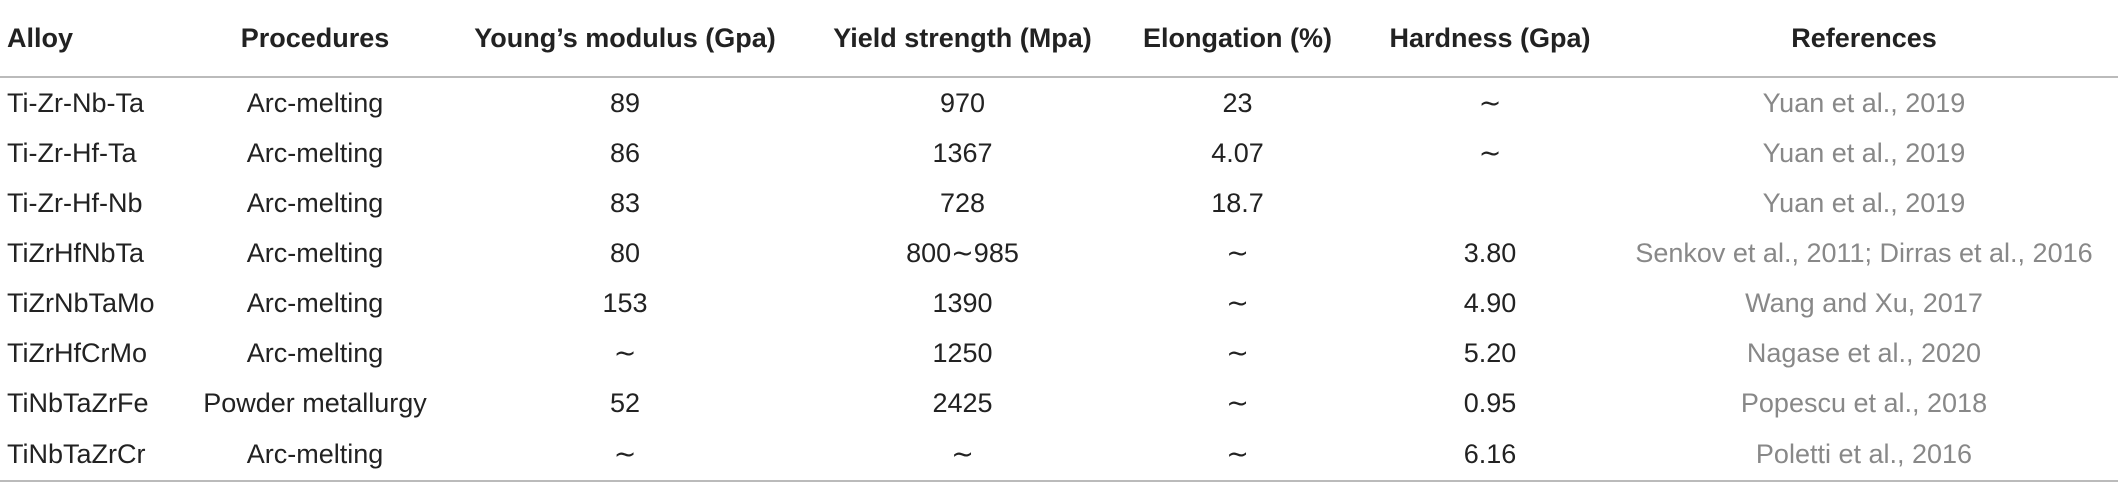 The width and height of the screenshot is (2118, 485). Describe the element at coordinates (1864, 402) in the screenshot. I see `reference-cell: Popescu et al., 2018` at that location.